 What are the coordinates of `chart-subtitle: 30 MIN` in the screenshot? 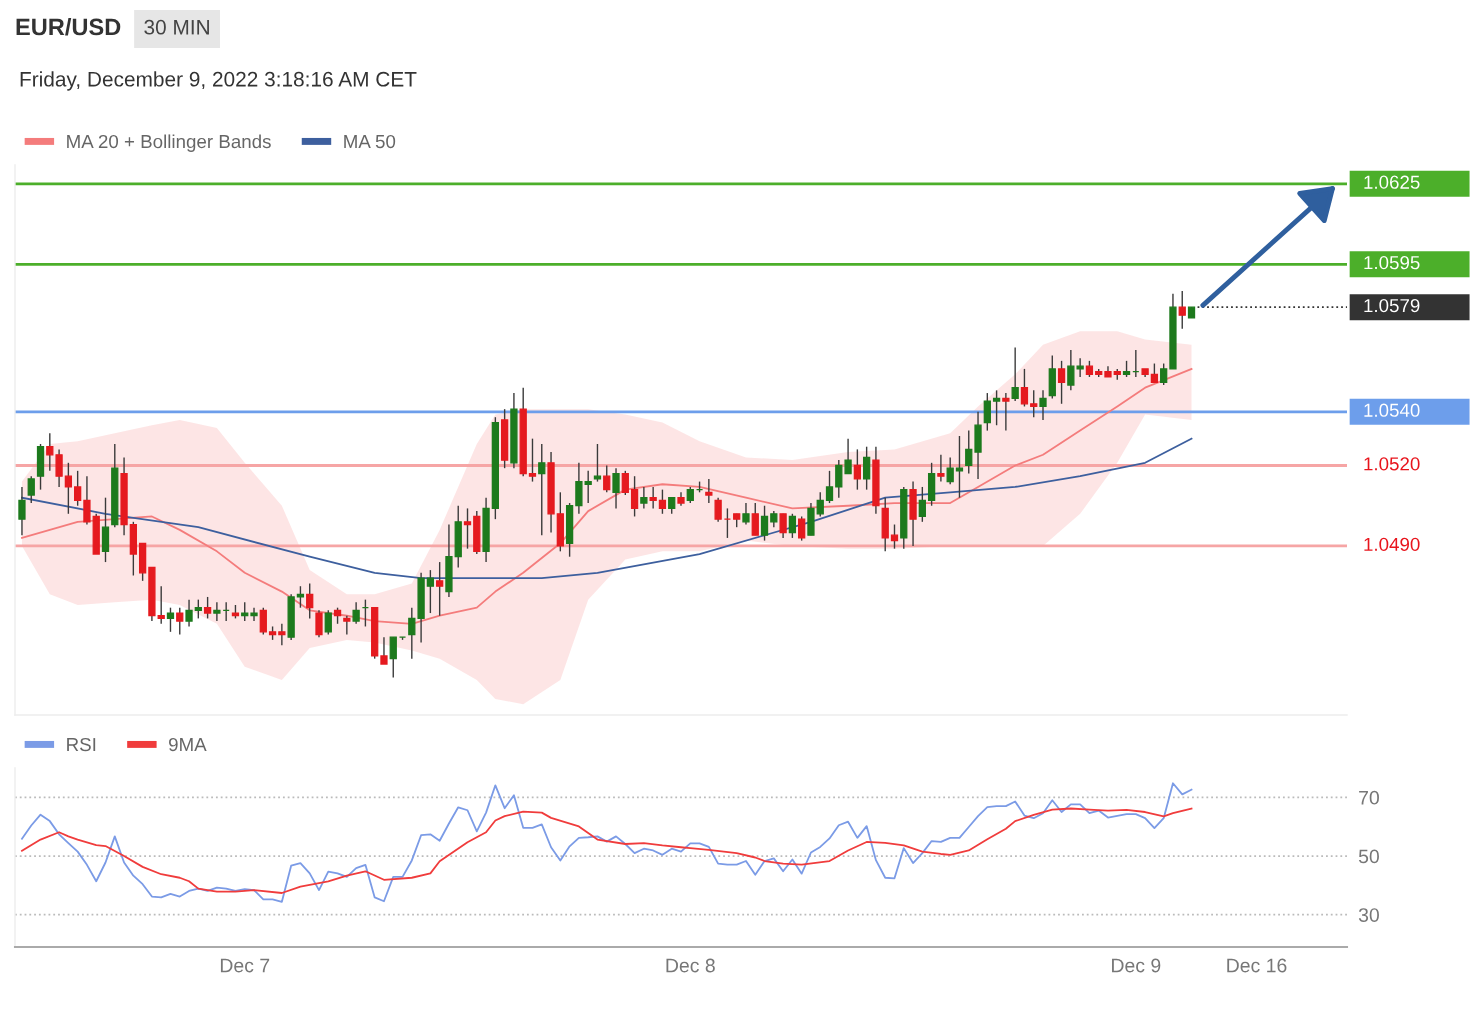 It's located at (176, 27).